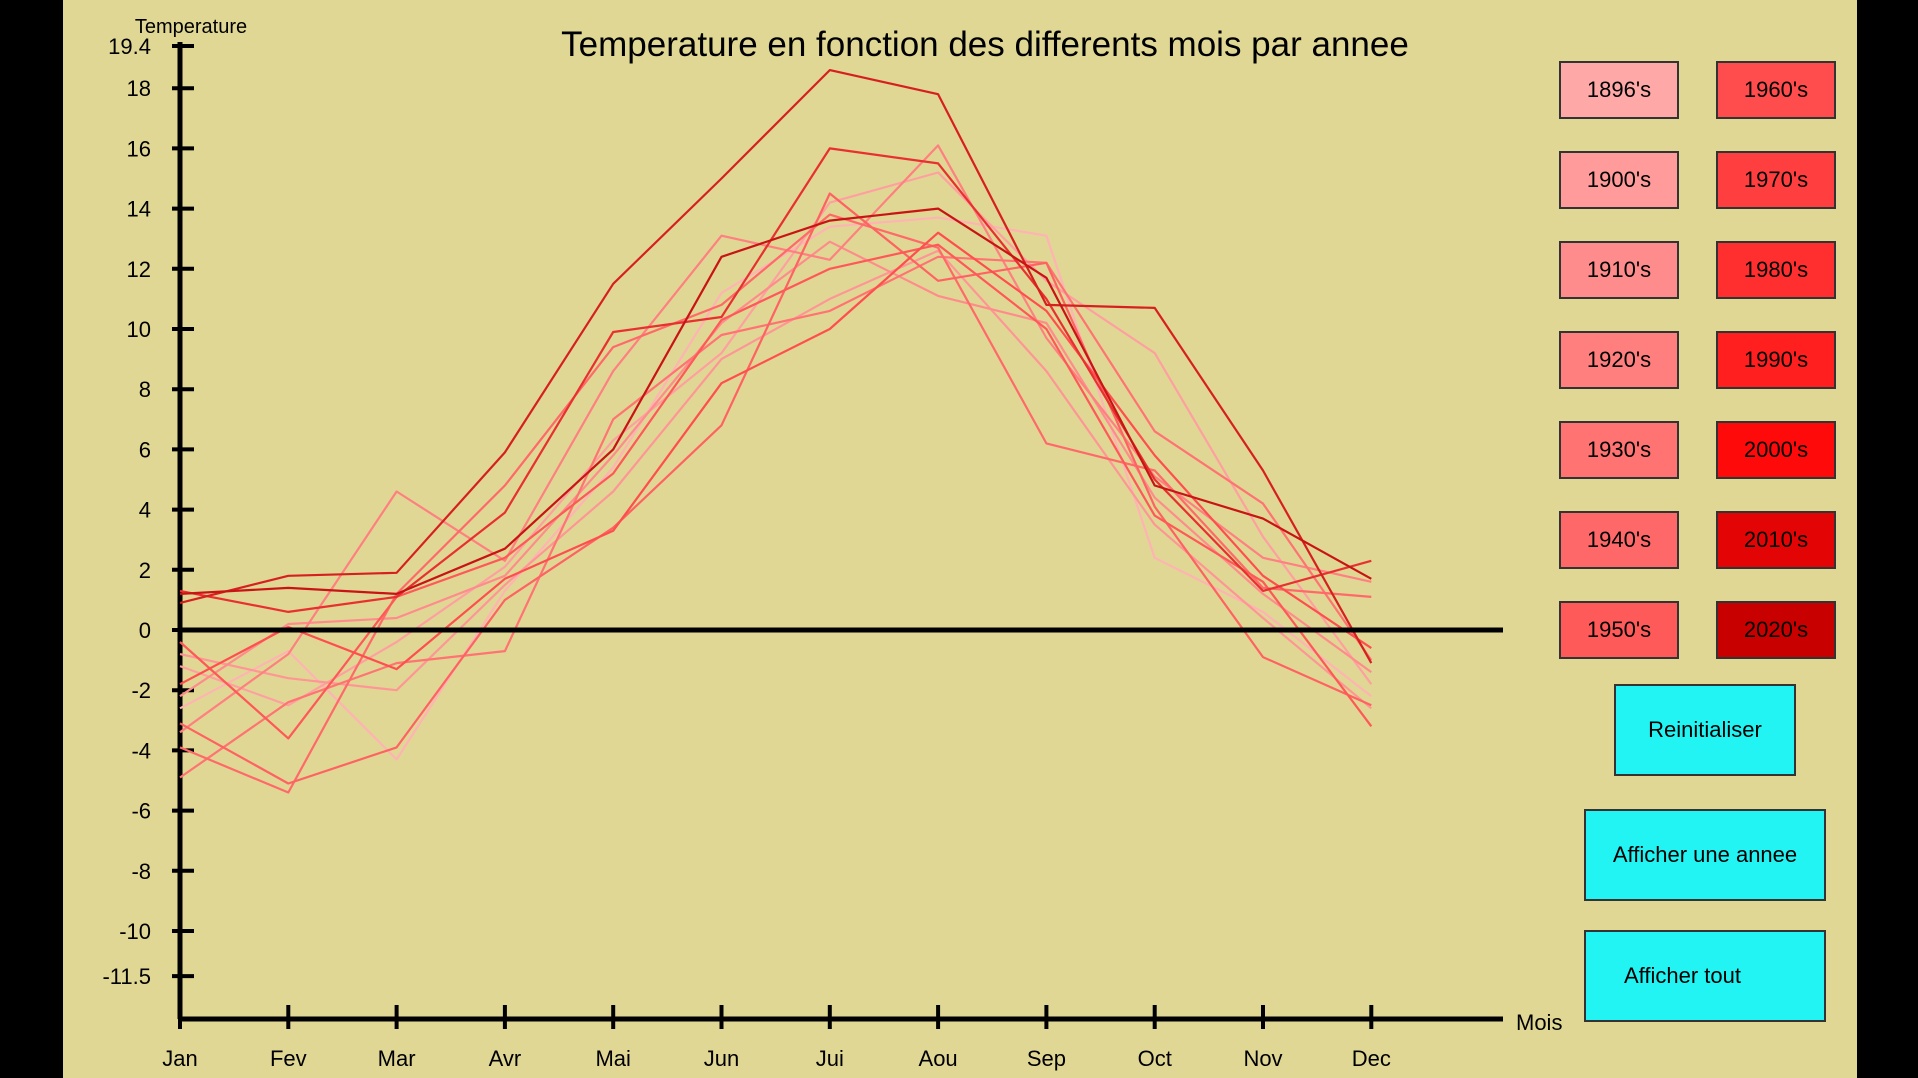 The height and width of the screenshot is (1078, 1918). What do you see at coordinates (1776, 450) in the screenshot?
I see `decade-button-2000s: 2000's` at bounding box center [1776, 450].